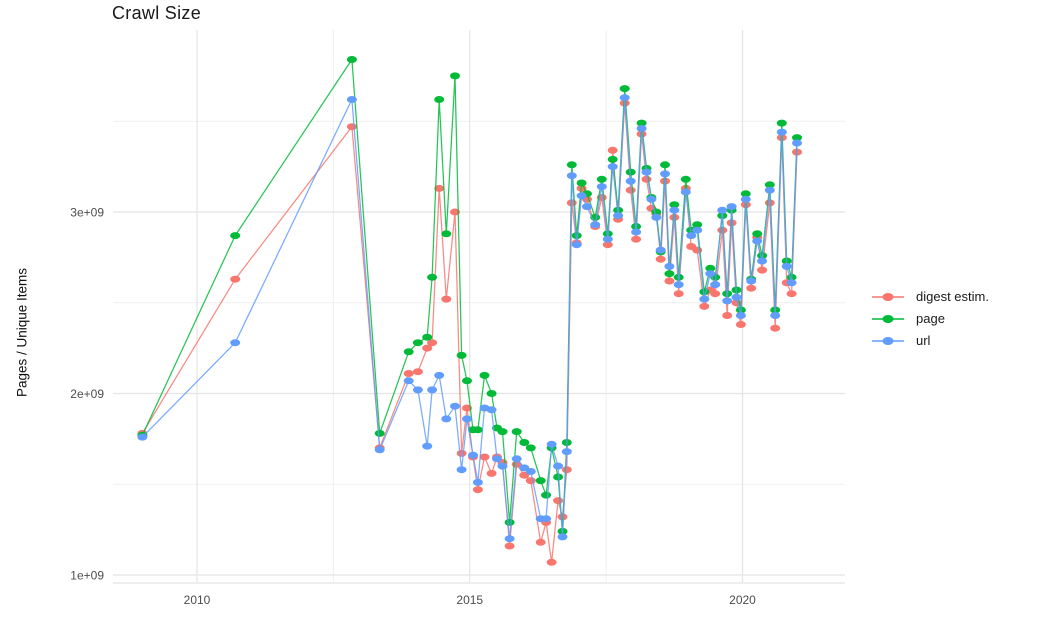  What do you see at coordinates (157, 13) in the screenshot?
I see `chart-title: Crawl Size` at bounding box center [157, 13].